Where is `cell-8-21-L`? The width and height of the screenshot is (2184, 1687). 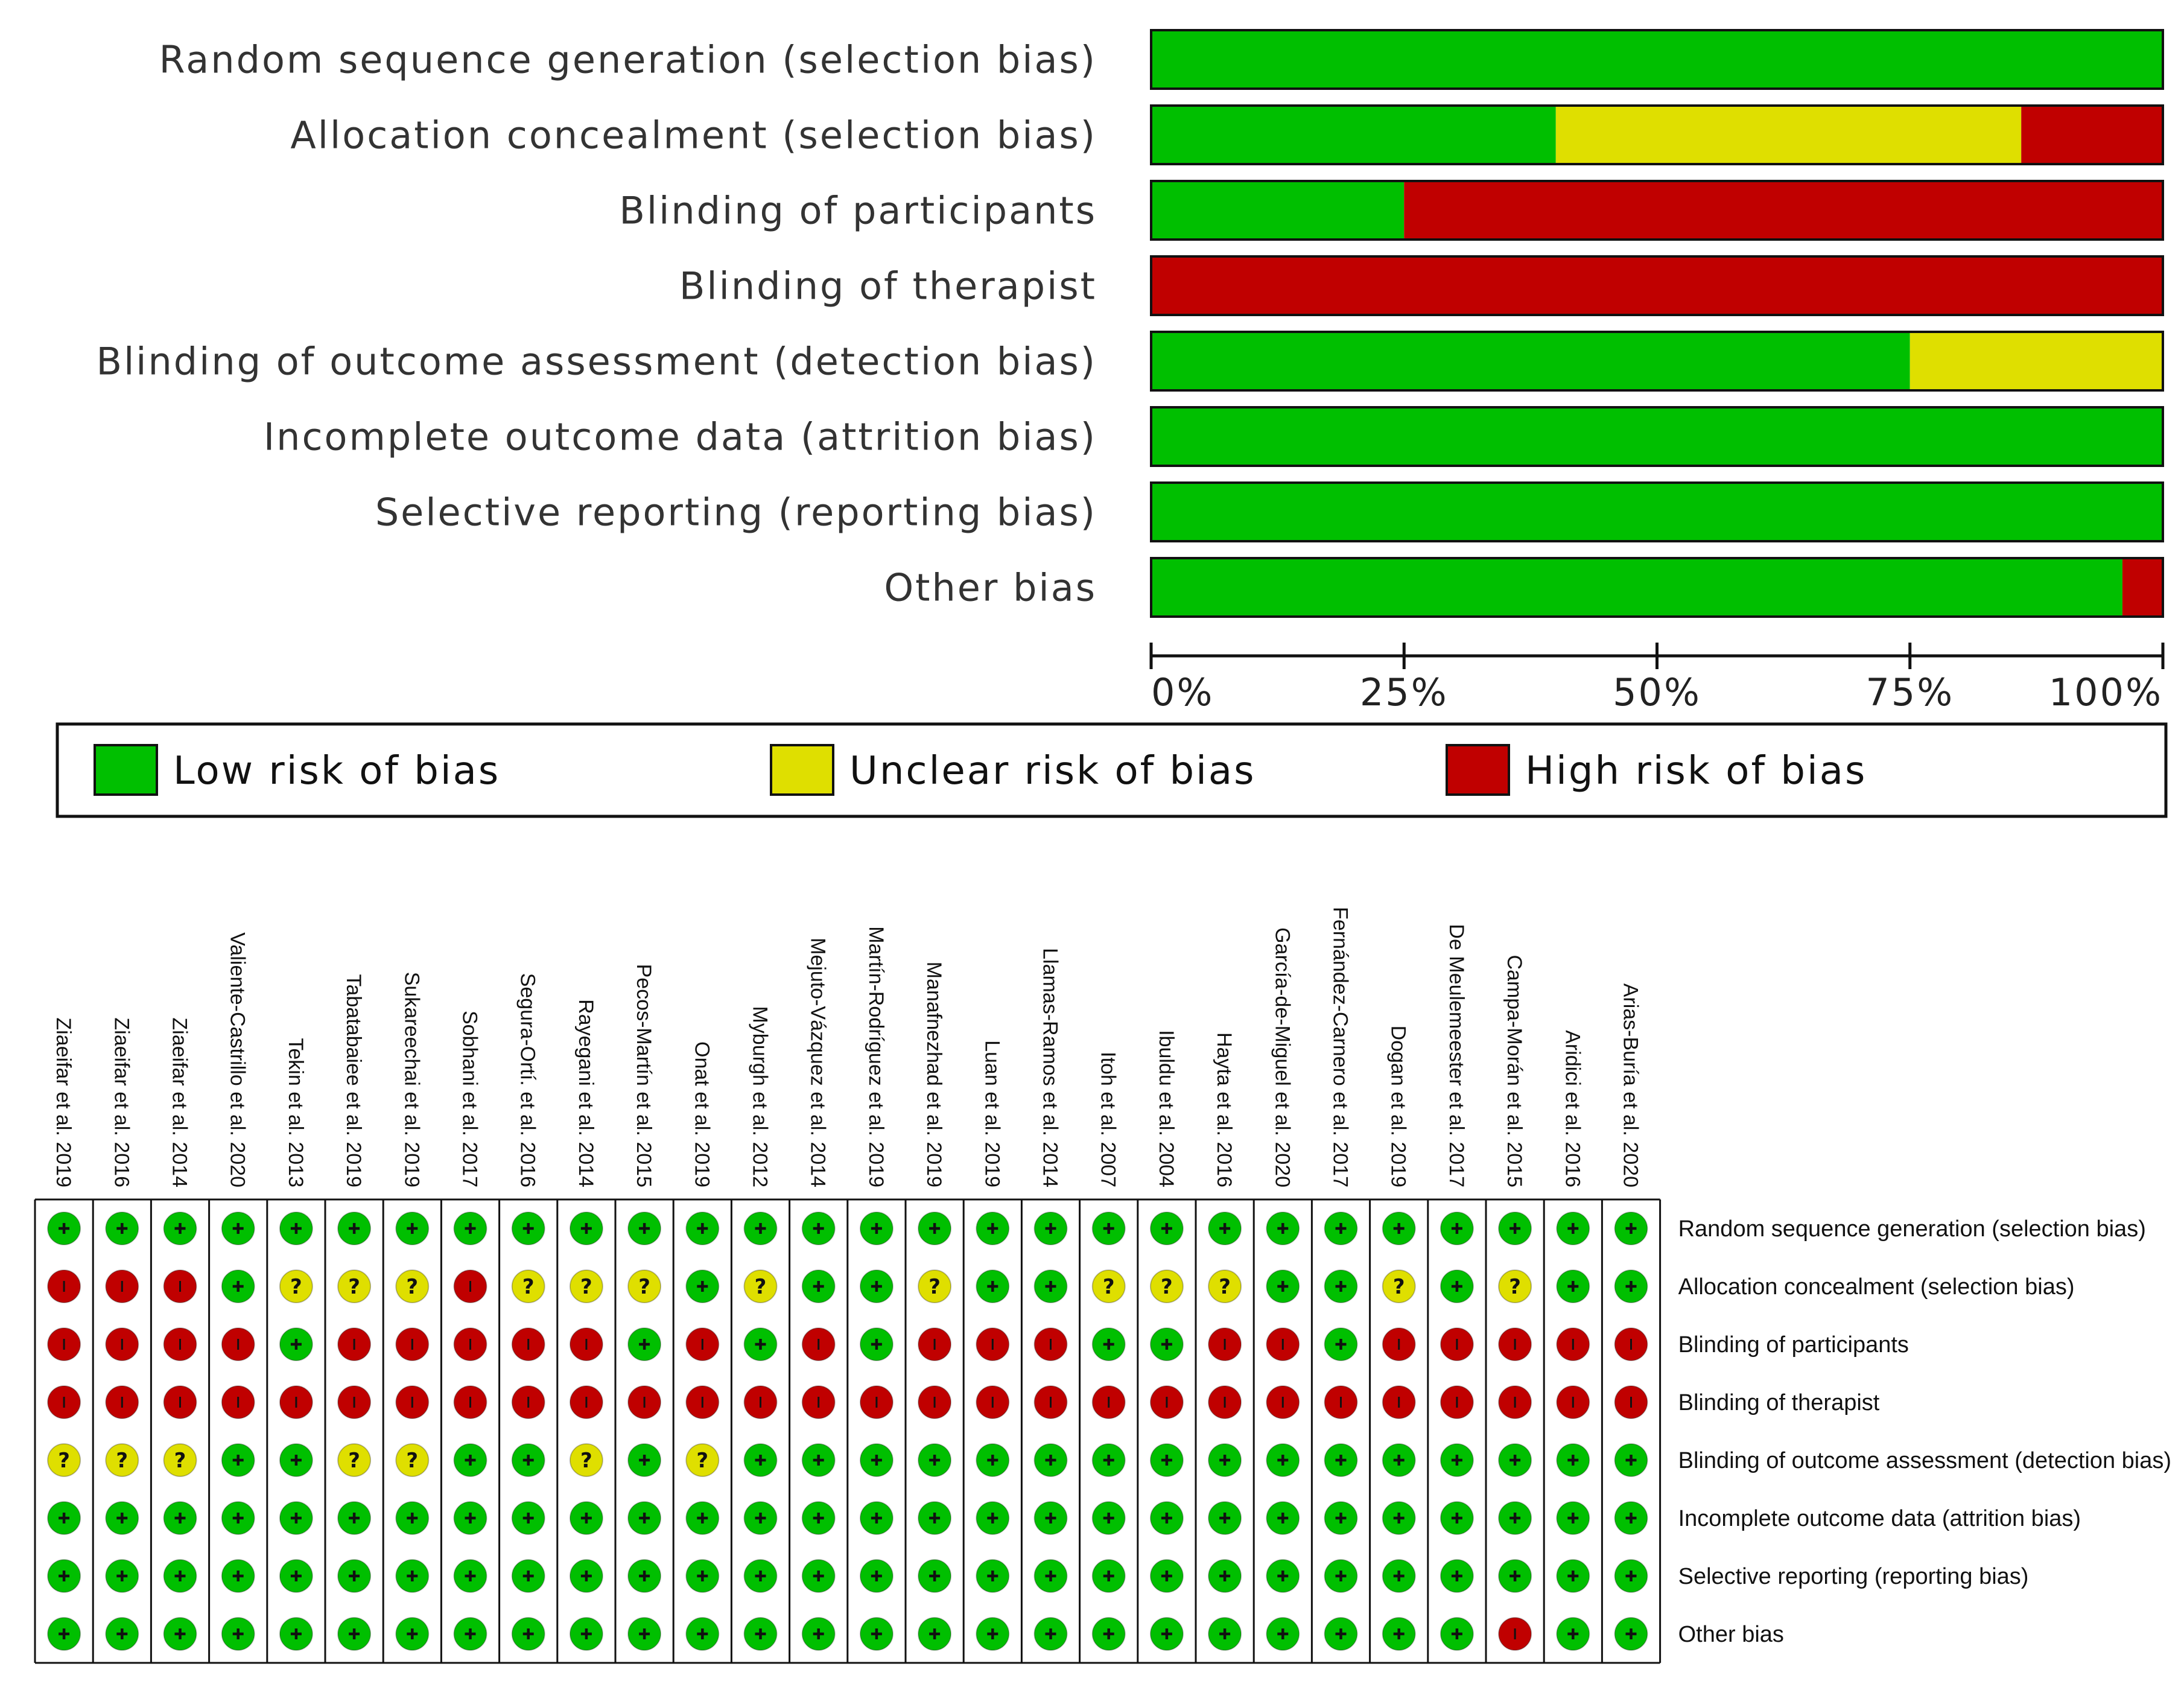
cell-8-21-L is located at coordinates (1225, 1634).